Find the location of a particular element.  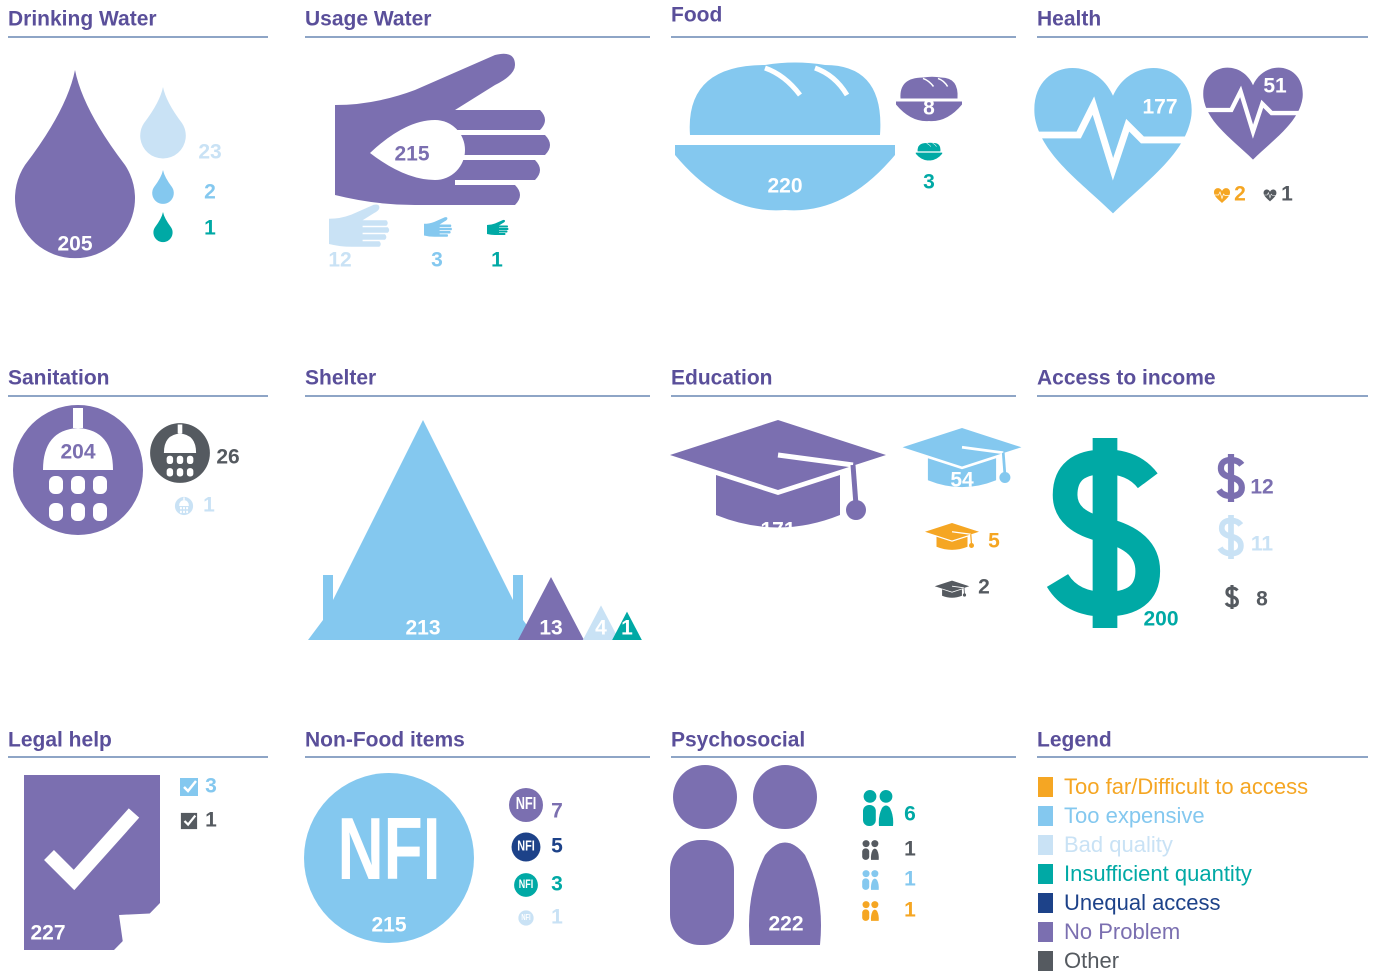

heart is located at coordinates (1253, 113).